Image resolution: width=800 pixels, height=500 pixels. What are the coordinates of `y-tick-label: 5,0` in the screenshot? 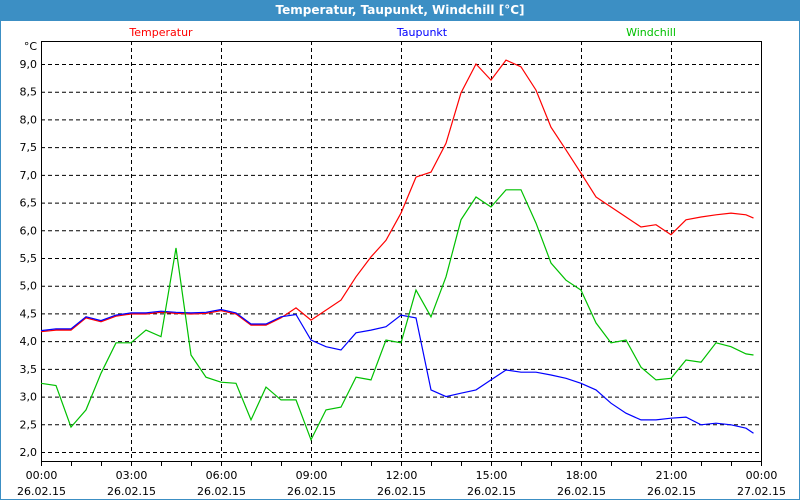 It's located at (29, 286).